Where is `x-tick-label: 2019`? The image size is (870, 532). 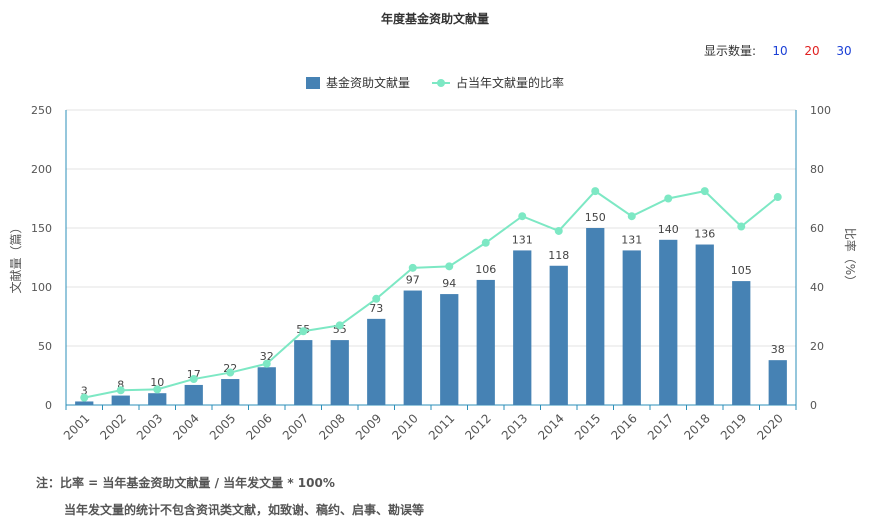
x-tick-label: 2019 is located at coordinates (733, 426).